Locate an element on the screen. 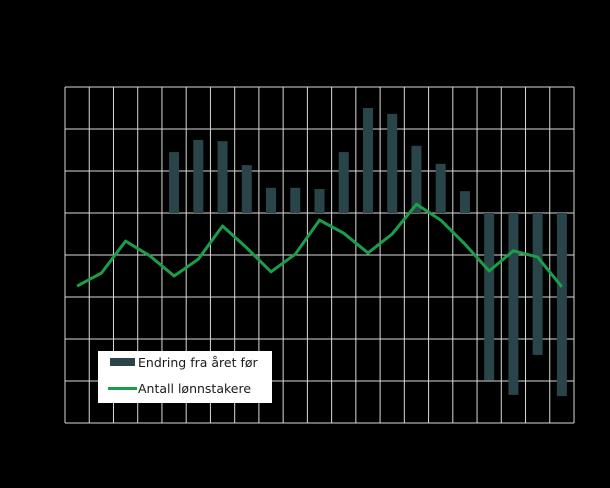 Image resolution: width=610 pixels, height=488 pixels. chart-legend: Endring fra året før Antall lønnstakere is located at coordinates (185, 377).